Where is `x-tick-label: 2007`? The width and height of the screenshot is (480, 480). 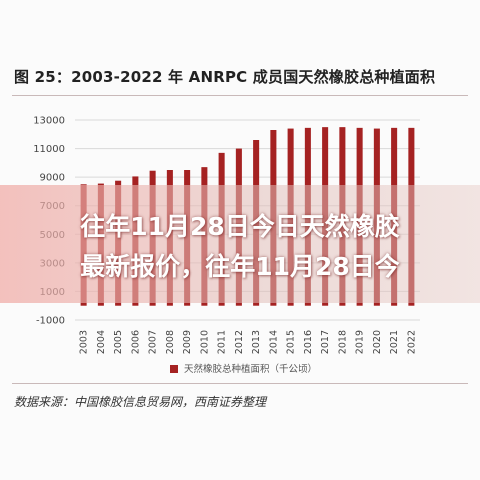
x-tick-label: 2007 is located at coordinates (153, 342).